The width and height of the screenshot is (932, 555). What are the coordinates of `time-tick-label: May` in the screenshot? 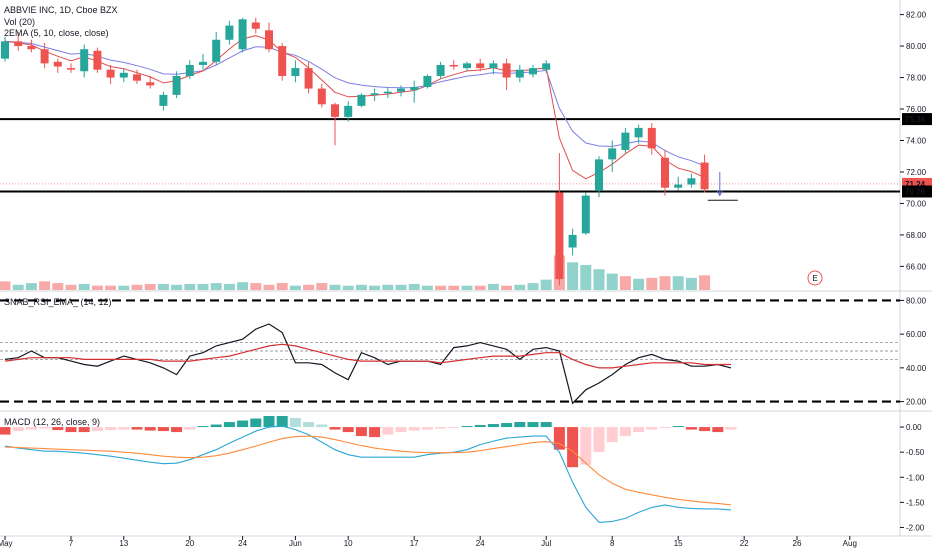 It's located at (6, 543).